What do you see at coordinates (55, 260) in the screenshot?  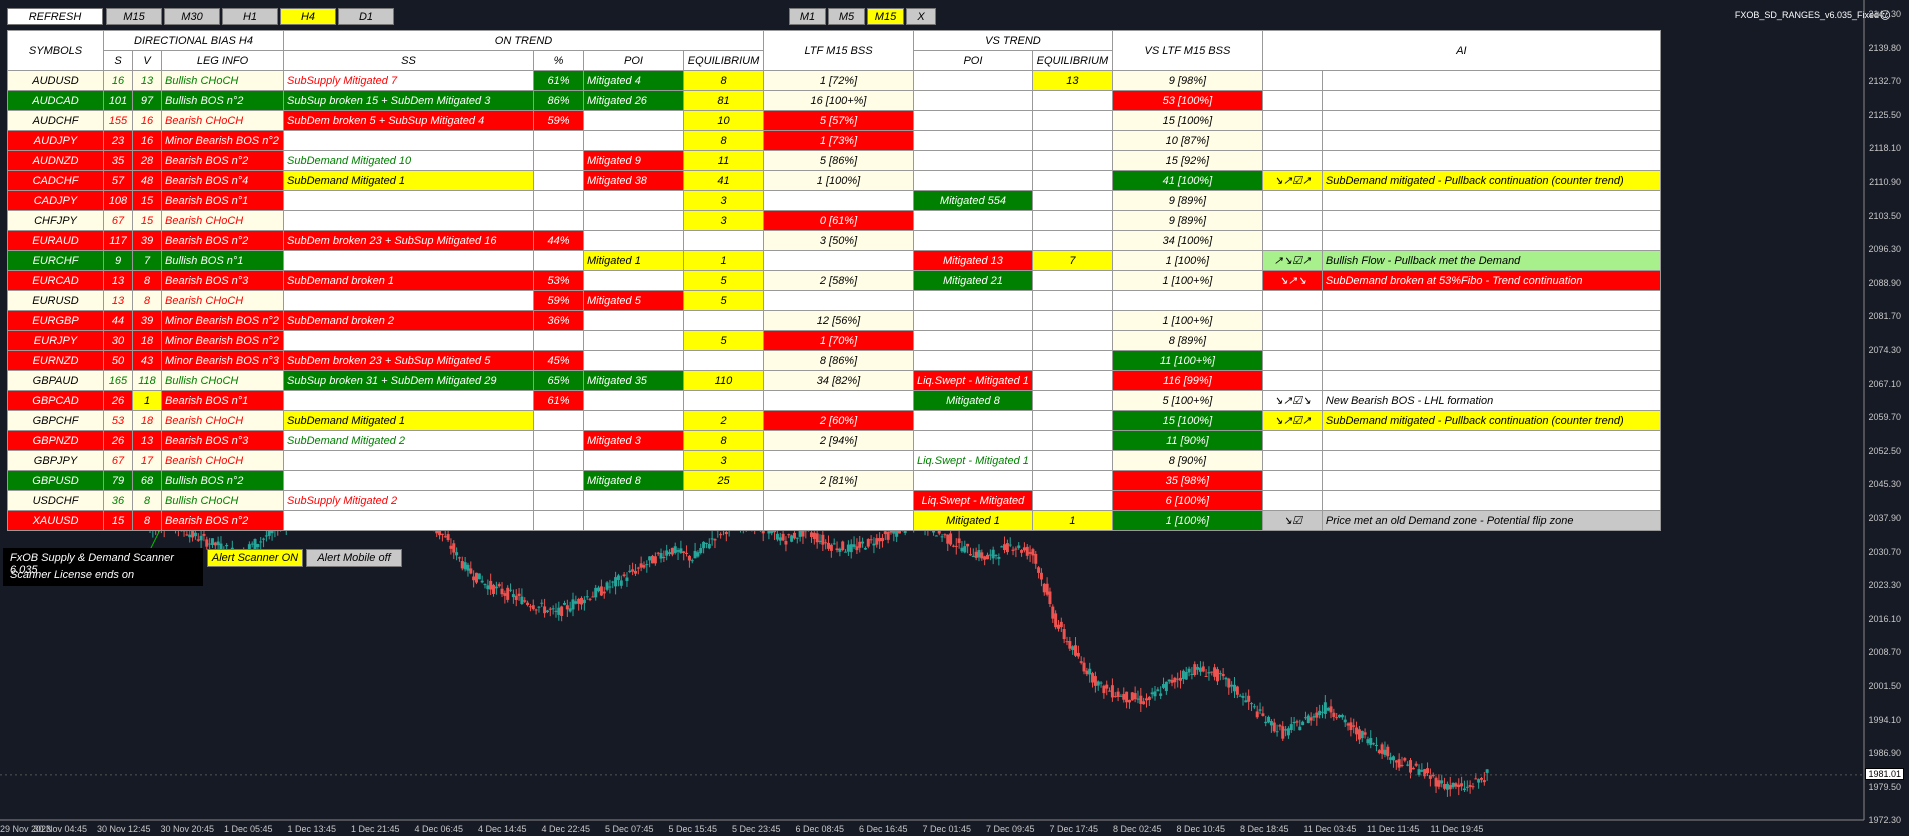 I see `cell-sym: EURCHF` at bounding box center [55, 260].